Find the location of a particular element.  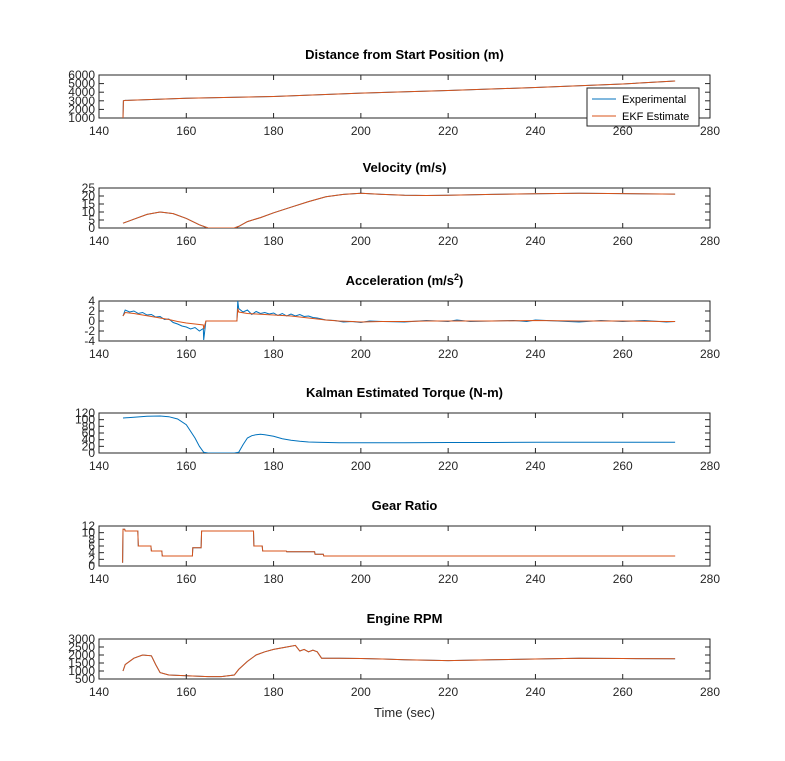

subplot-title: Distance from Start Position (m) is located at coordinates (404, 54).